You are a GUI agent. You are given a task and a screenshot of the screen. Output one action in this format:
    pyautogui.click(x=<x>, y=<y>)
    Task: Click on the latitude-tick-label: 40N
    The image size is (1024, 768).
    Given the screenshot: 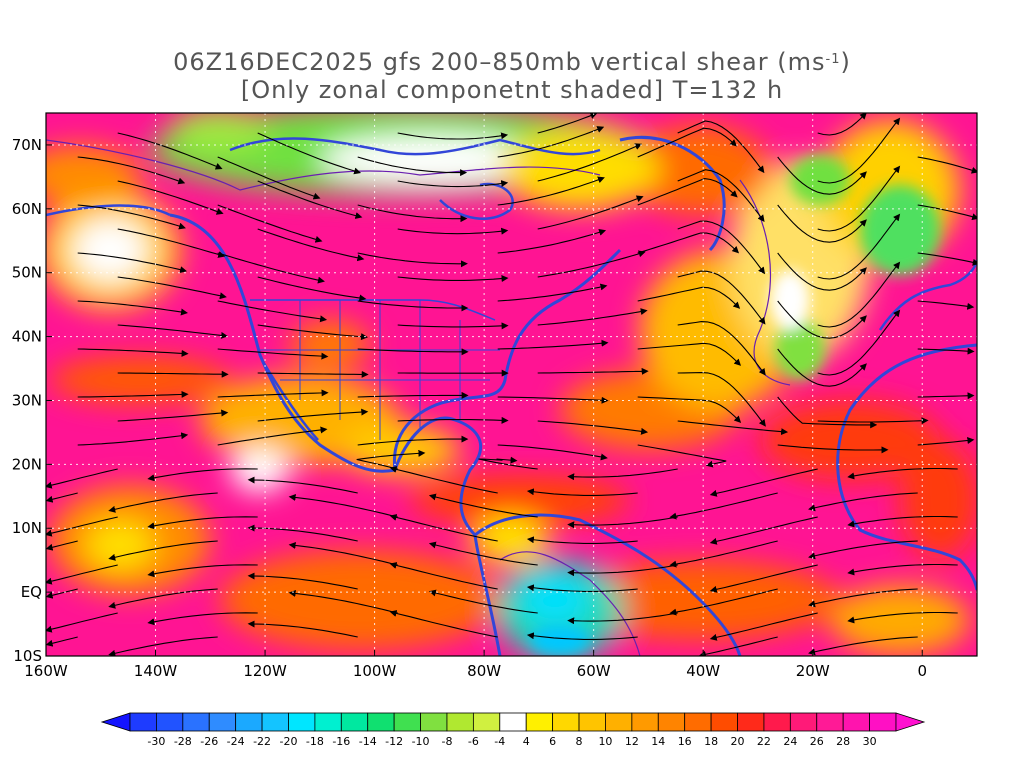 What is the action you would take?
    pyautogui.click(x=27, y=337)
    